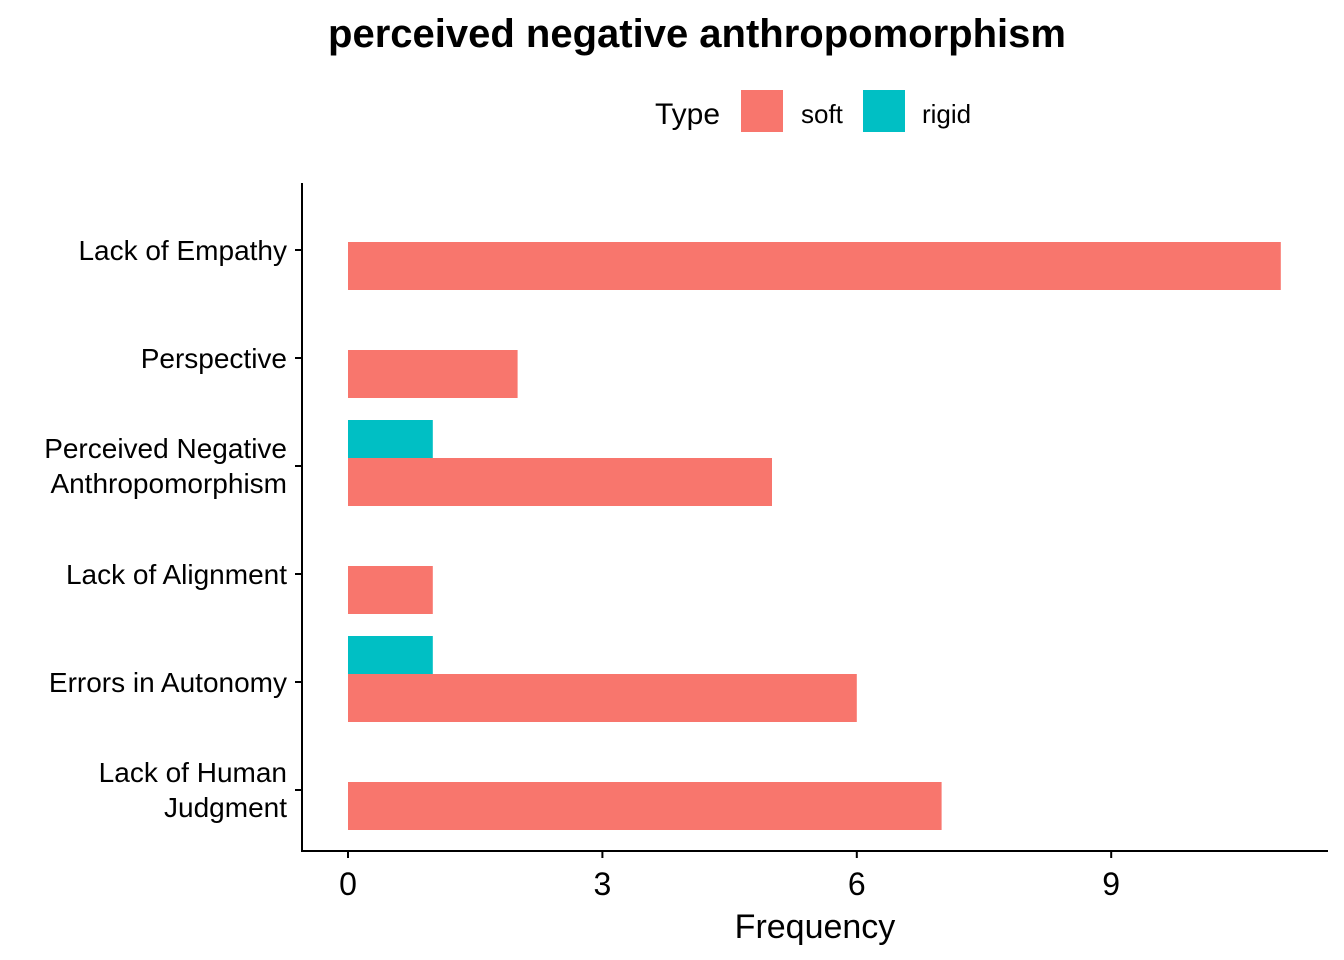 The height and width of the screenshot is (960, 1344). Describe the element at coordinates (348, 884) in the screenshot. I see `x-tick-label: 0` at that location.